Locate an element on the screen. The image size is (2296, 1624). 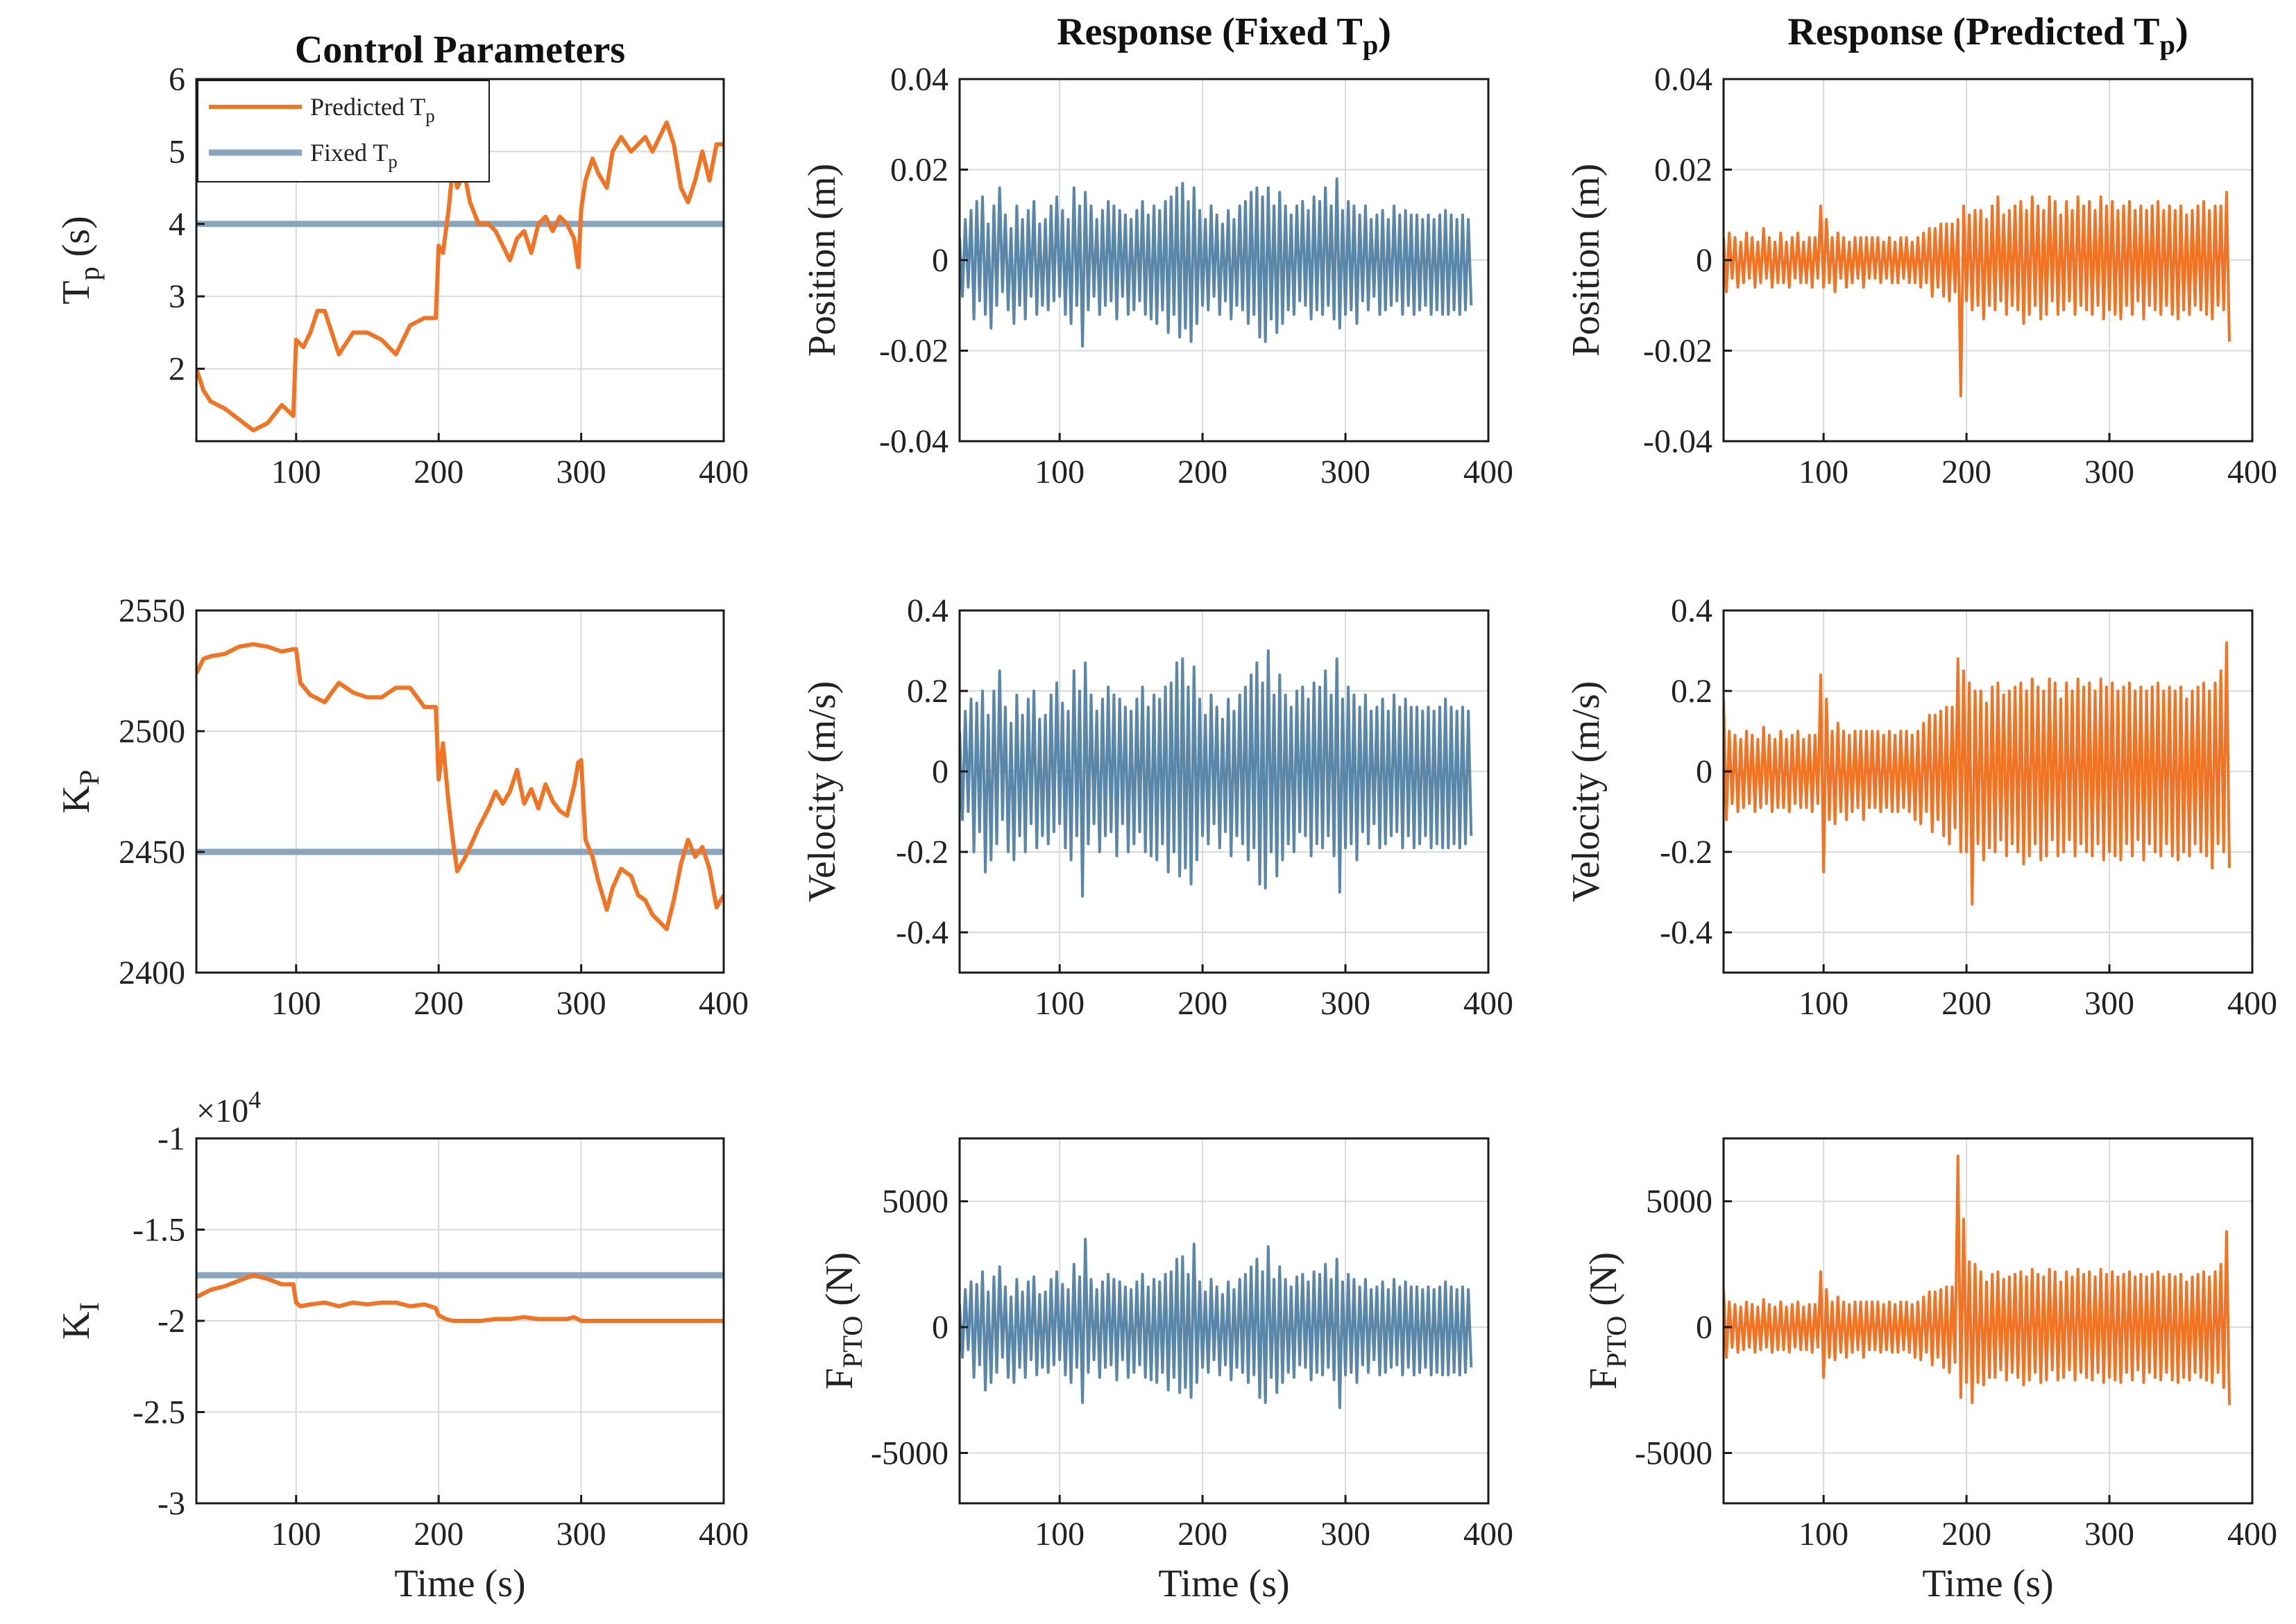
panel-f_fixed: 100 200 300 400 -5000 0 5000 FPTO (N) Time (s) is located at coordinates (1165, 1371).